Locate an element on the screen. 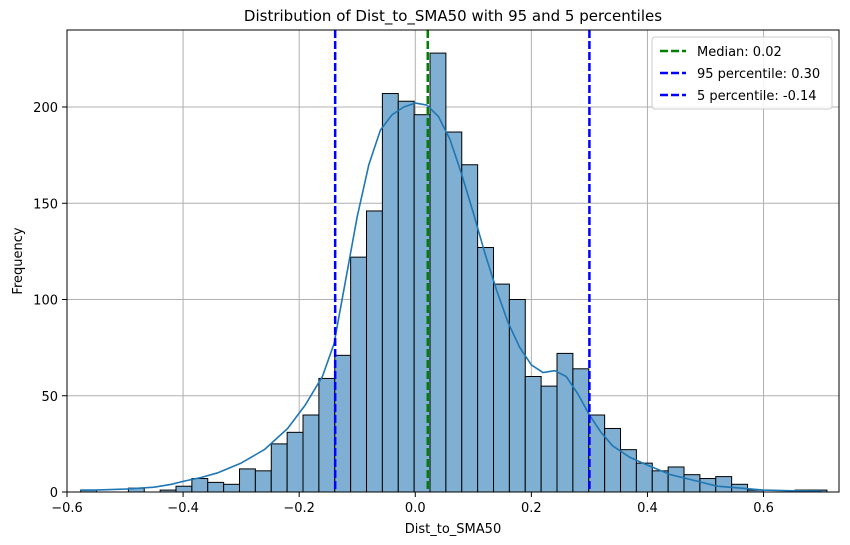 The image size is (850, 545). x-axis-ticks: −0.6 −0.4 −0.2 0.0 0.2 0.4 0.6 is located at coordinates (412, 504).